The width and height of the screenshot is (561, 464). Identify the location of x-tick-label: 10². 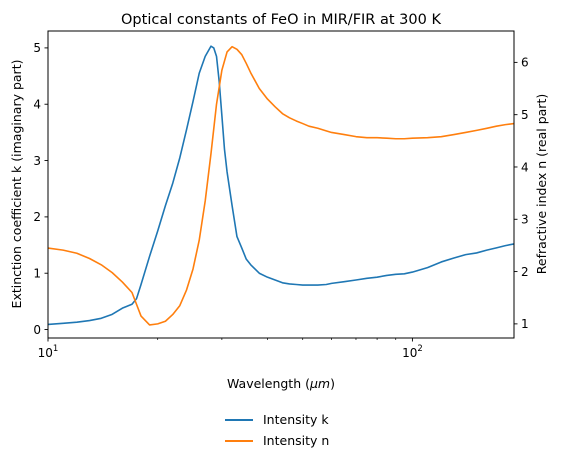
(412, 352).